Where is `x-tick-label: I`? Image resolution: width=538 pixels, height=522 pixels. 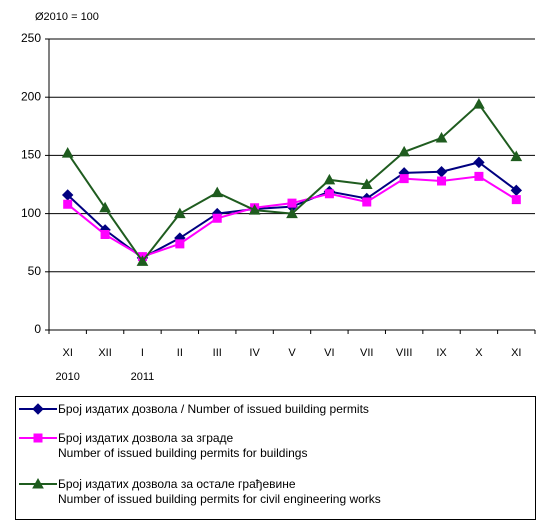 x-tick-label: I is located at coordinates (142, 353).